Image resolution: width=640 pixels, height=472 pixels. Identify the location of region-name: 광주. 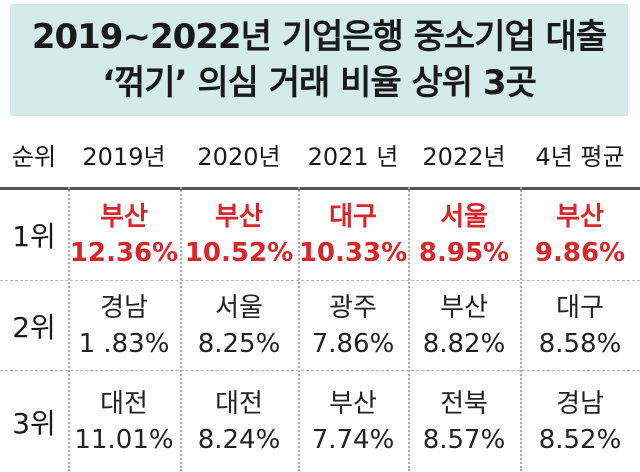
(353, 308).